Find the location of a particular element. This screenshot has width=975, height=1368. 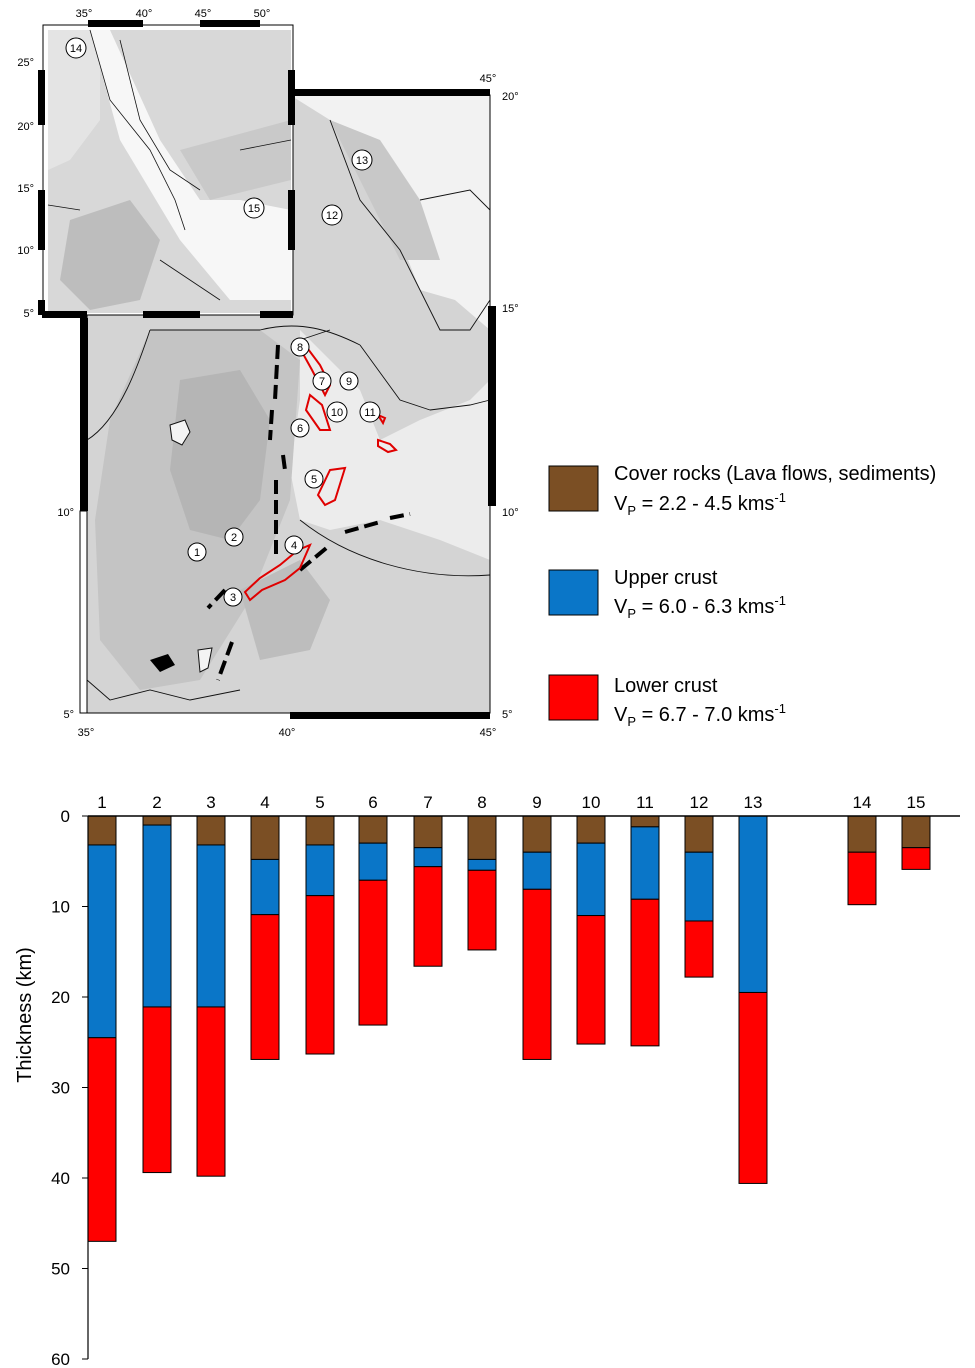

inset-lon-tick: 40° is located at coordinates (144, 14).